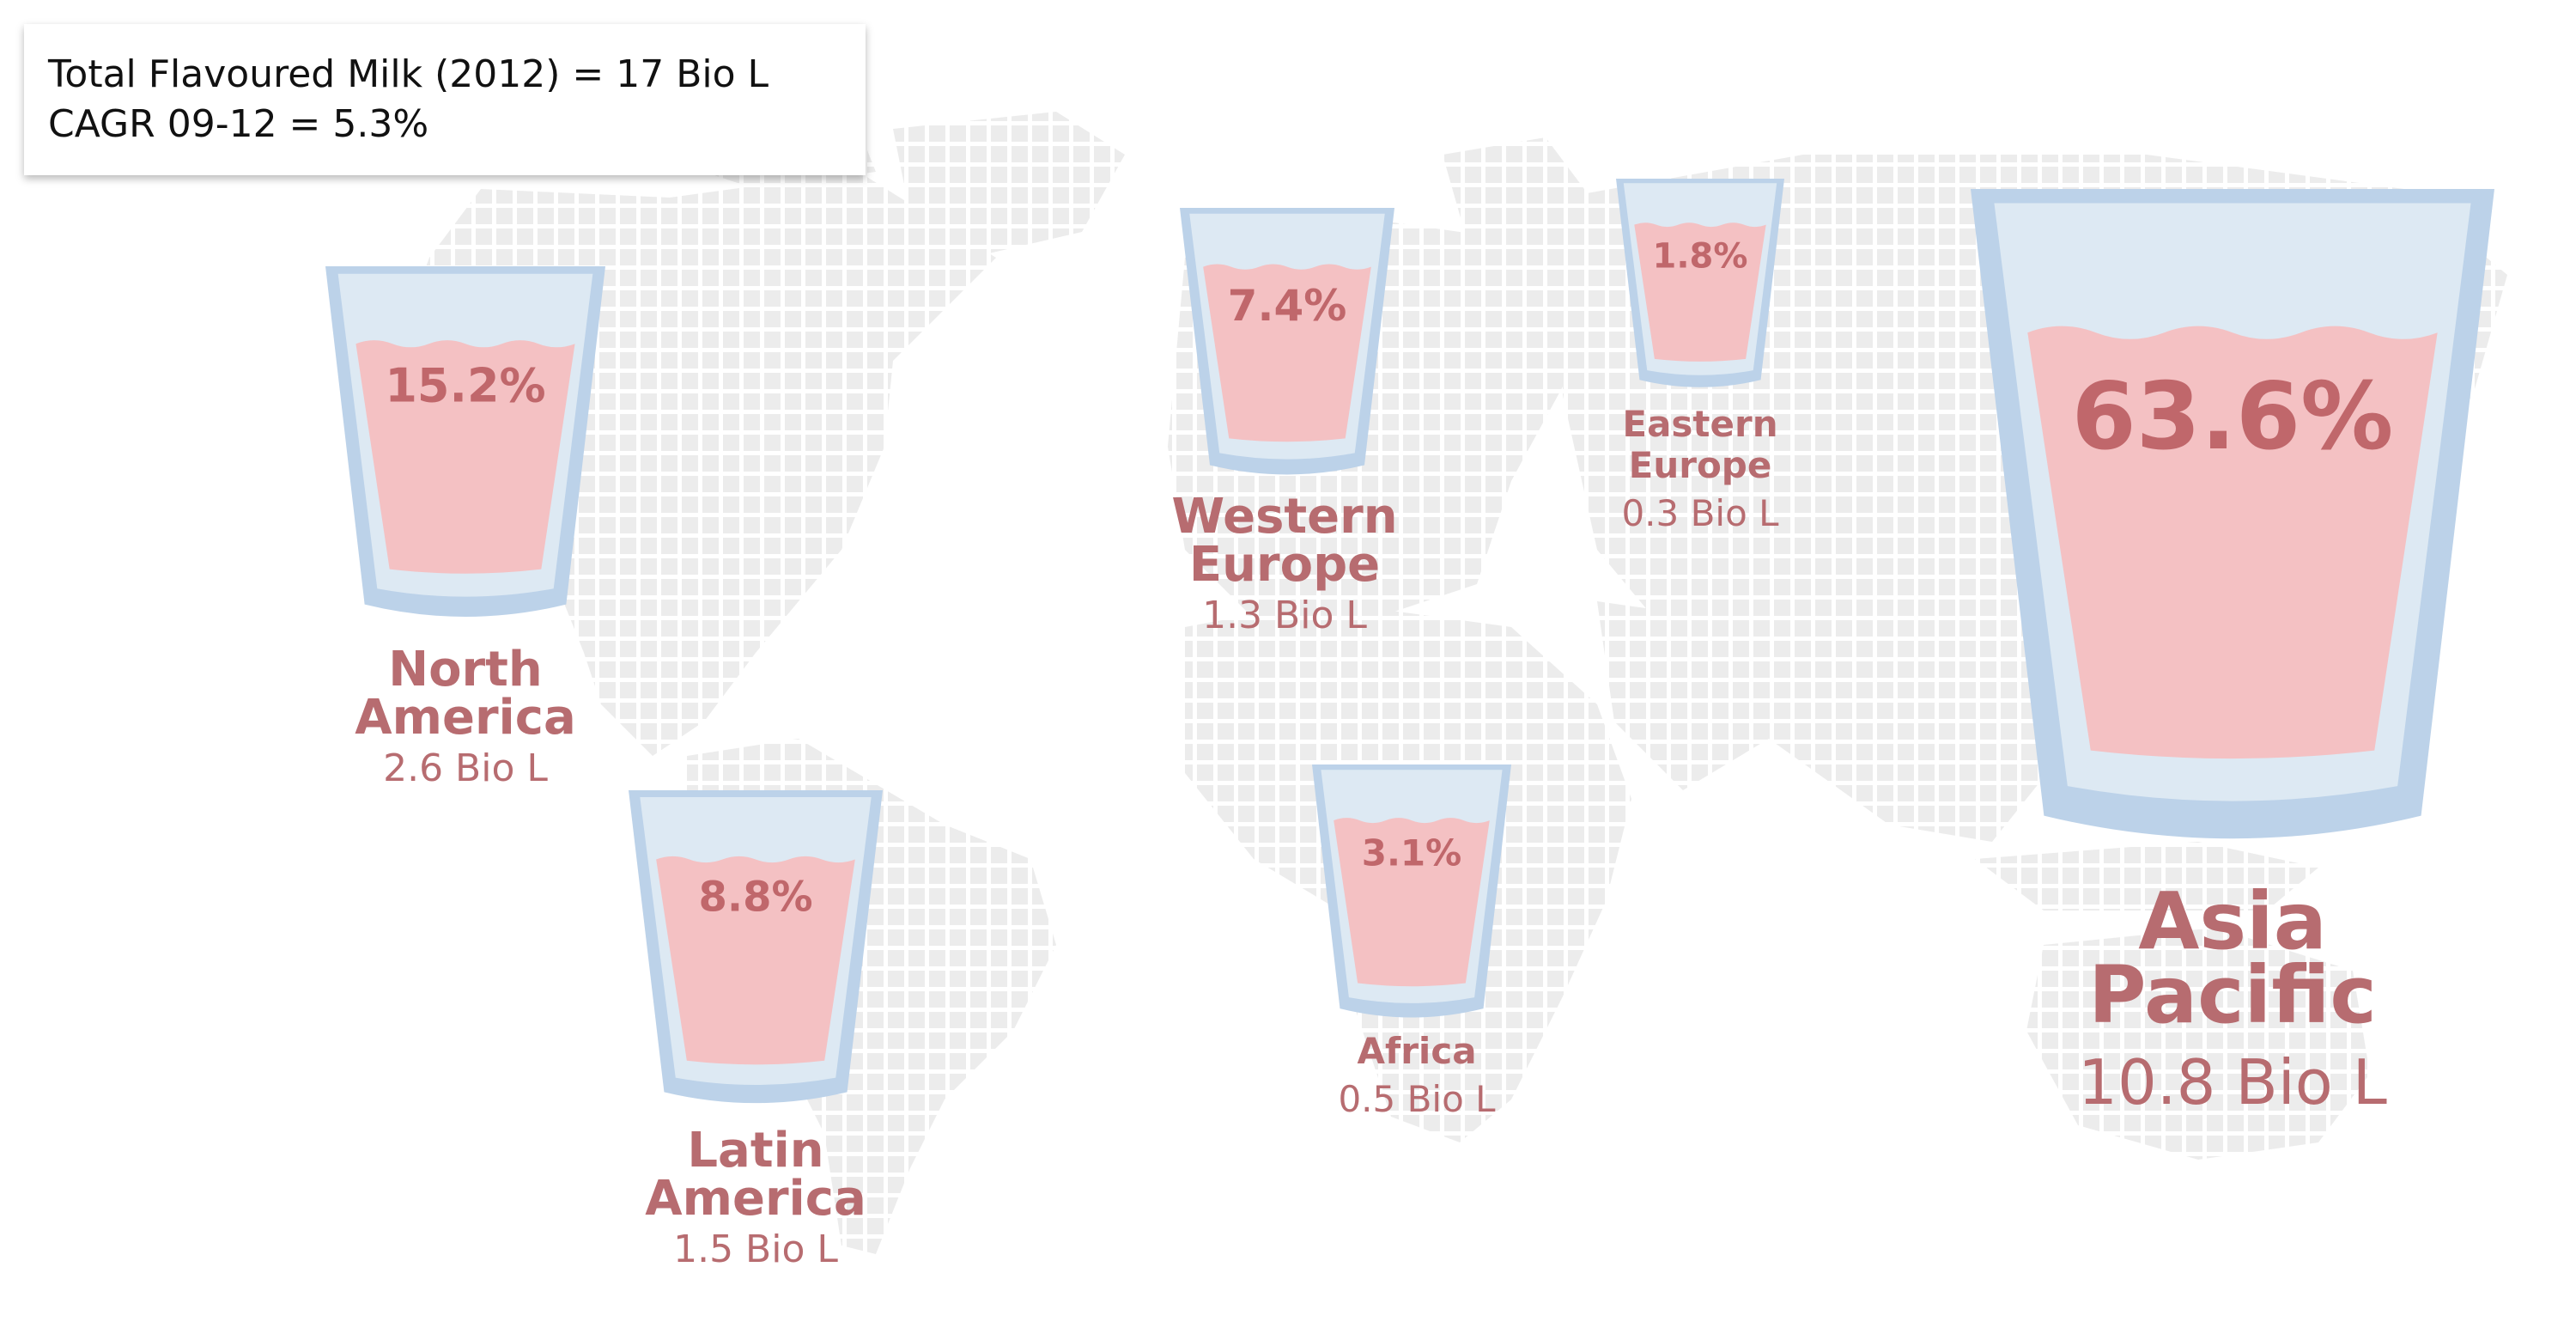 Image resolution: width=2576 pixels, height=1334 pixels. Describe the element at coordinates (1417, 1051) in the screenshot. I see `region-name: Africa` at that location.